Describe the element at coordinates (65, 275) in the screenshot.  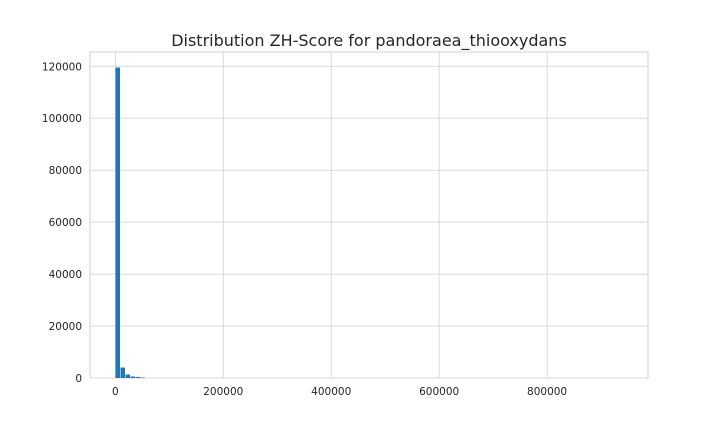
I see `y-tick-label: 40000` at that location.